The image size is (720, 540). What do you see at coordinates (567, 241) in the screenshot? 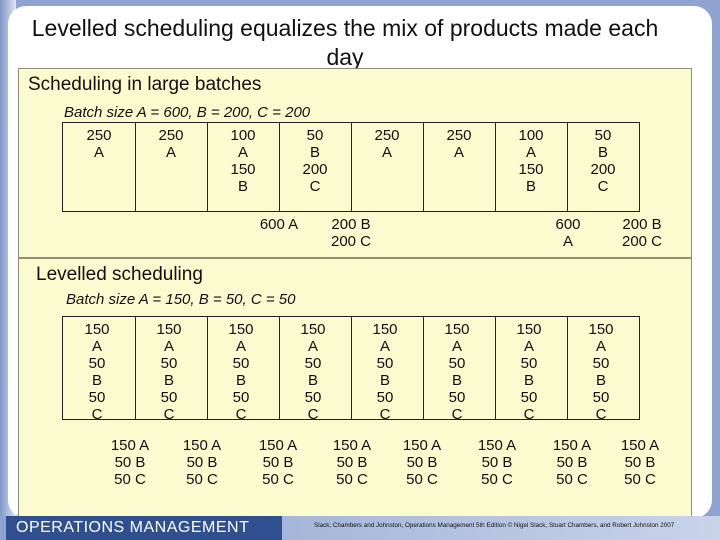
I see `cumulative-line: A` at bounding box center [567, 241].